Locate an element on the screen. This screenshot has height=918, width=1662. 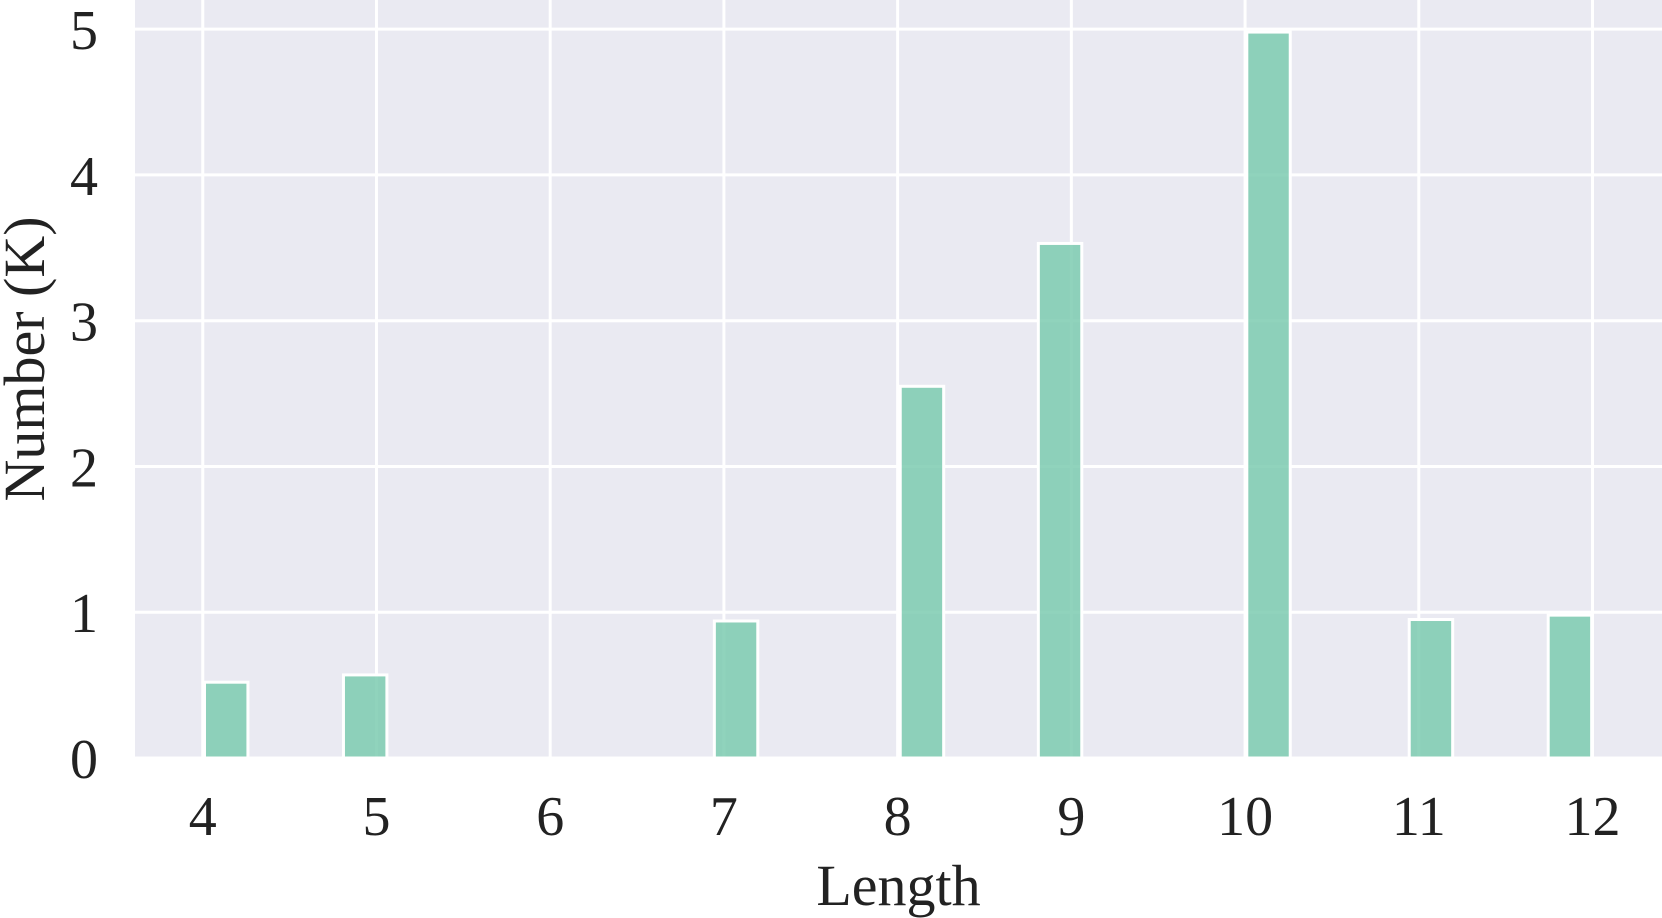
x-tick-label: 8 is located at coordinates (898, 817).